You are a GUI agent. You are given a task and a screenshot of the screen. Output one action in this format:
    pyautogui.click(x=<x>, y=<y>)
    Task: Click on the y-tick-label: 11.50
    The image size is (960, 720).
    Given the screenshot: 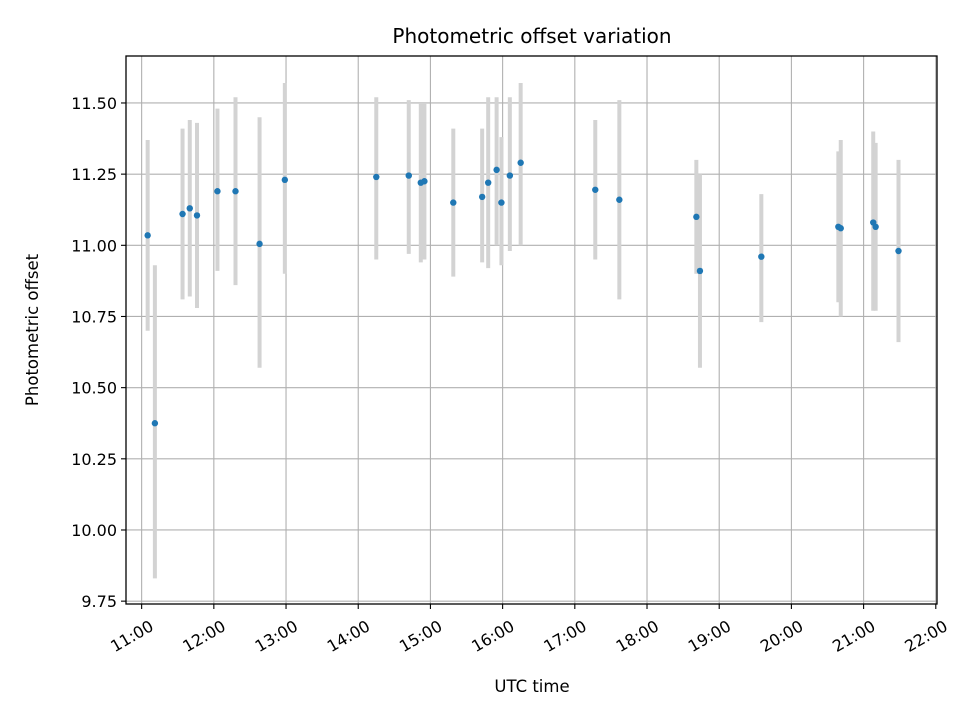 What is the action you would take?
    pyautogui.click(x=94, y=103)
    